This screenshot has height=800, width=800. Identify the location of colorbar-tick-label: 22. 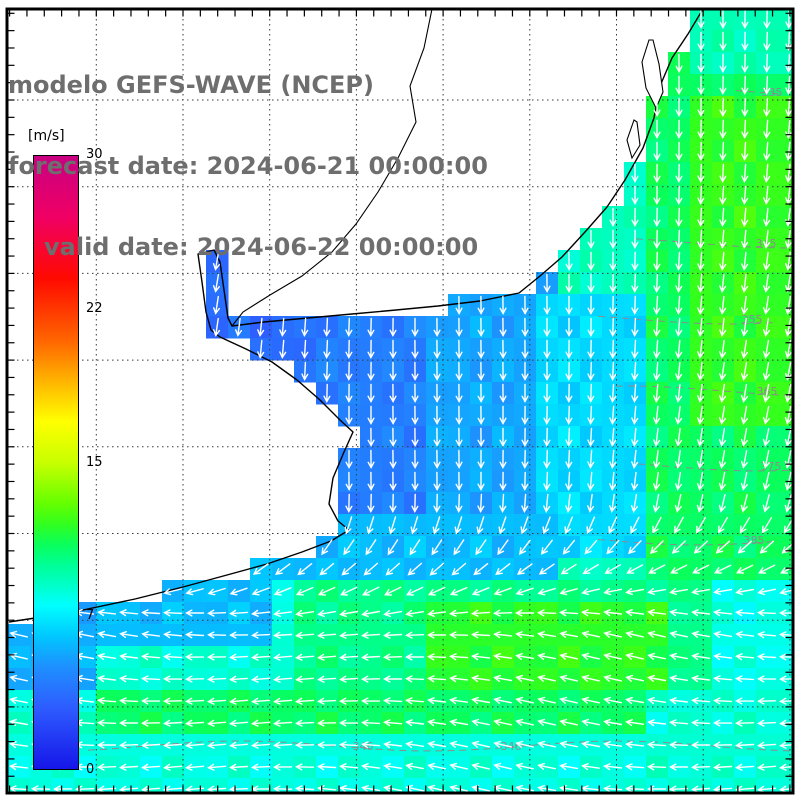
(94, 308).